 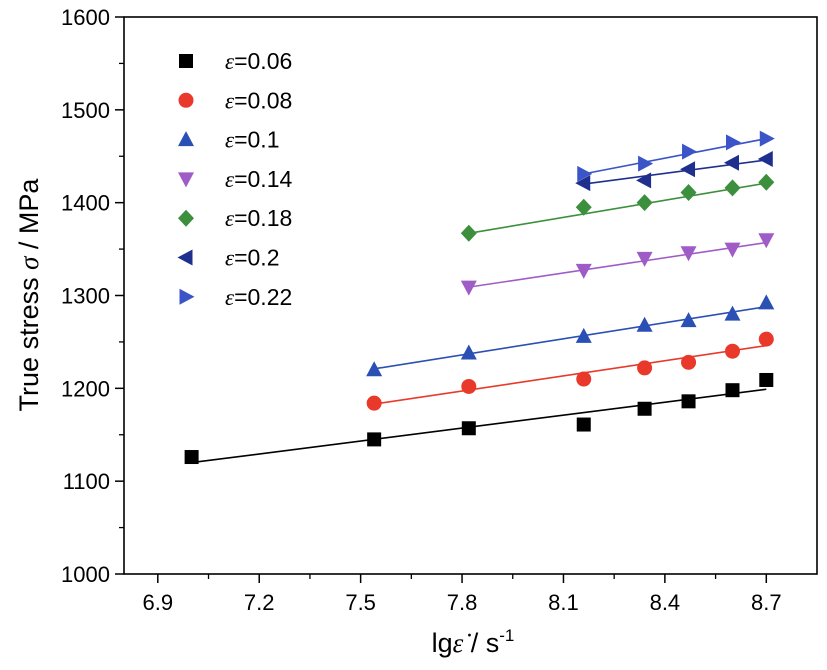 I want to click on legend-entry: ε=0.08, so click(x=258, y=100).